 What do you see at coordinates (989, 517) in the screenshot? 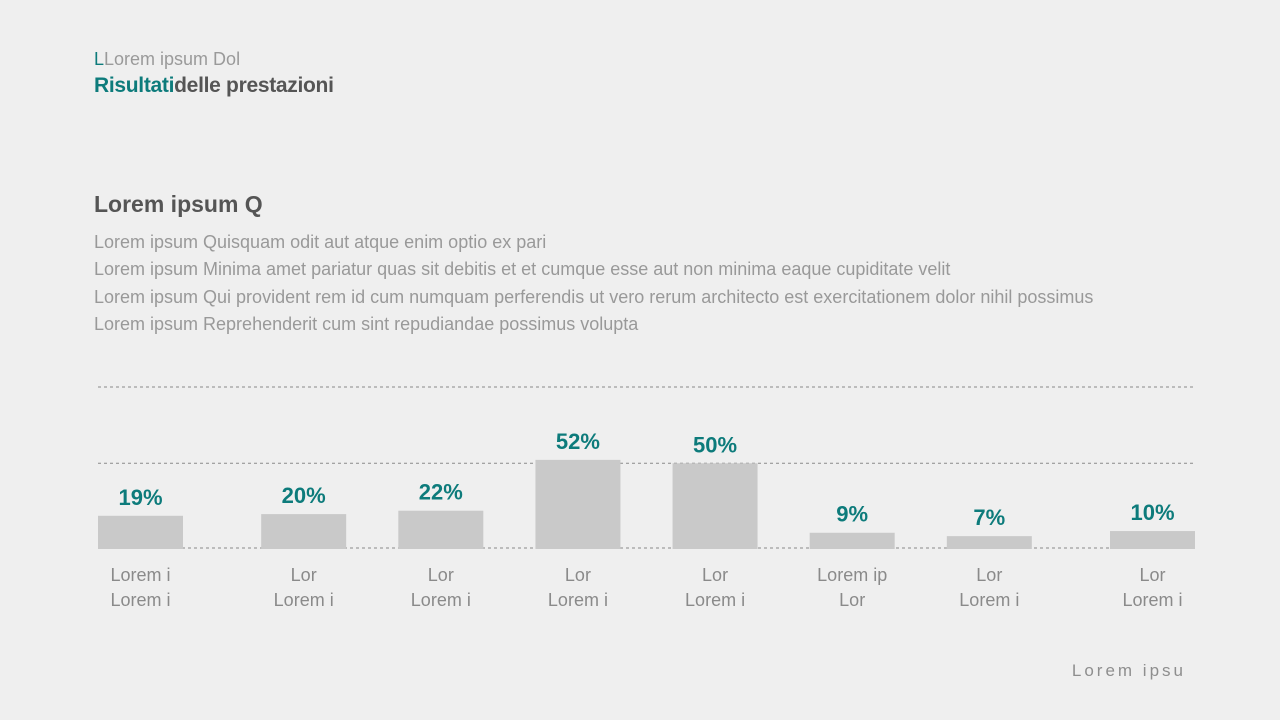
I see `value-label-7: 7%` at bounding box center [989, 517].